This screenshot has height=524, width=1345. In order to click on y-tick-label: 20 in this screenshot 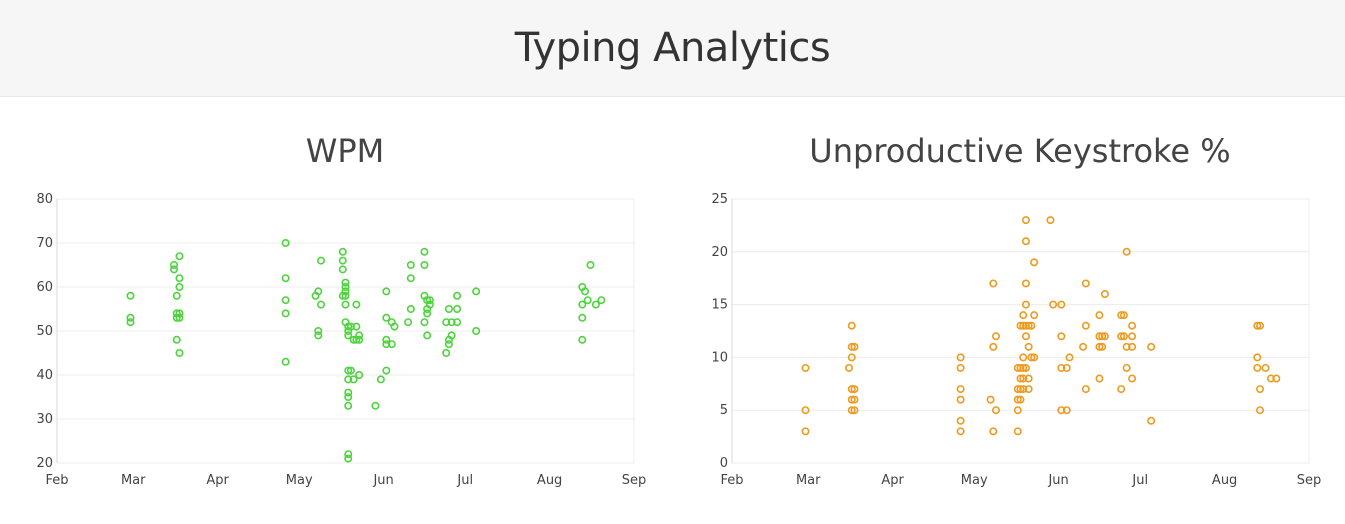, I will do `click(44, 463)`.